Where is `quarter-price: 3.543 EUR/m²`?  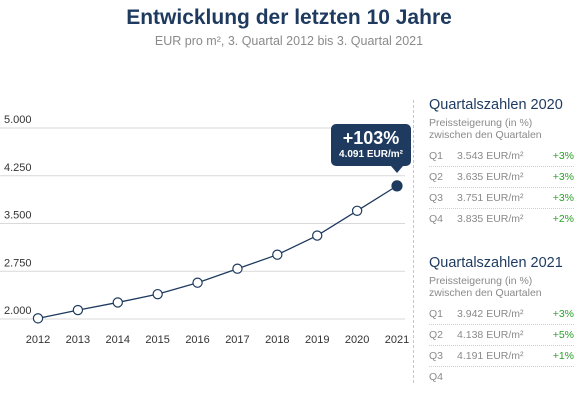 quarter-price: 3.543 EUR/m² is located at coordinates (490, 156).